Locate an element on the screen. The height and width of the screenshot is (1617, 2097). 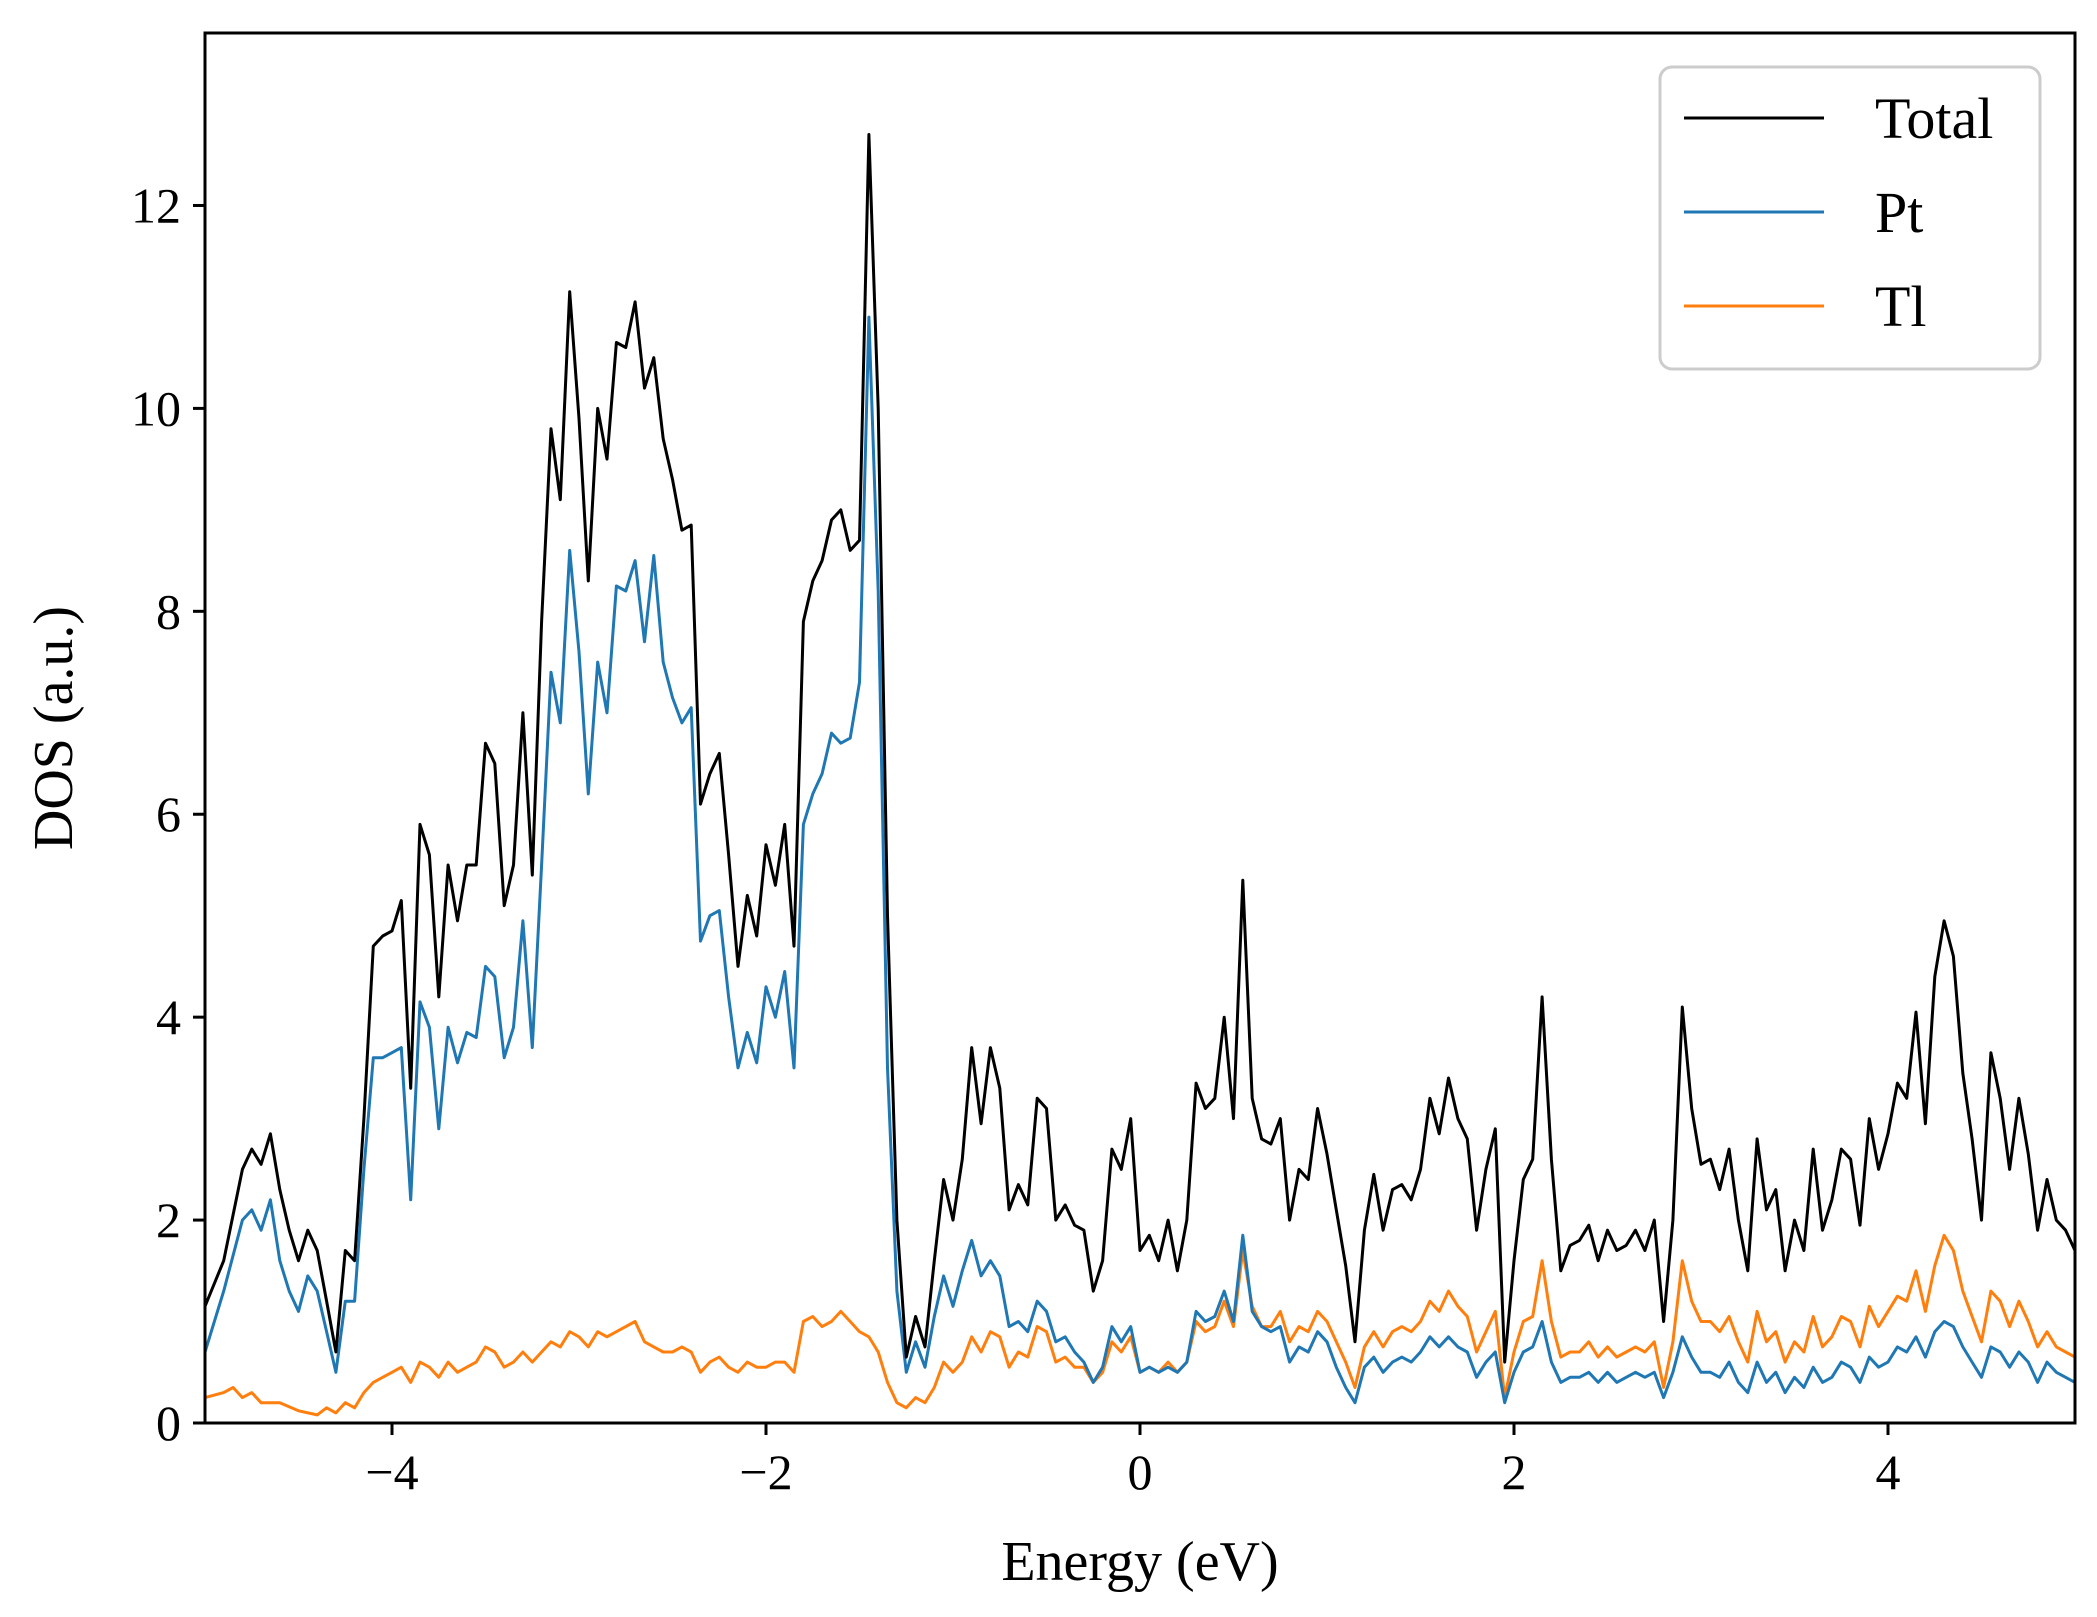
y-tick-label: 2 is located at coordinates (168, 1220).